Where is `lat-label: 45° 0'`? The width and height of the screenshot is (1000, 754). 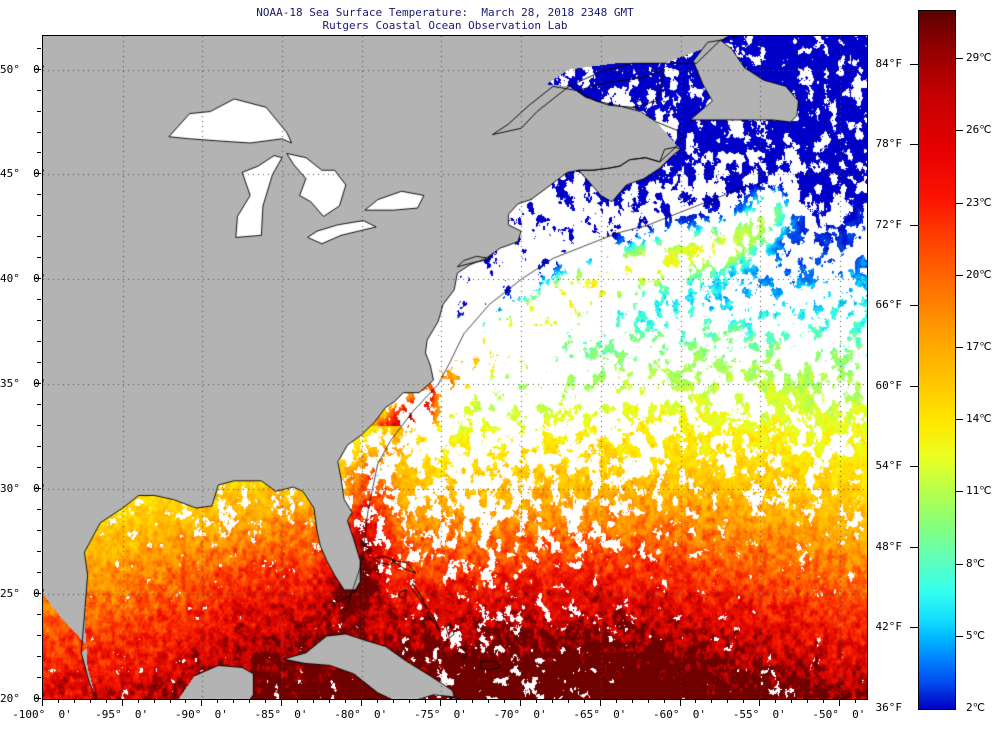 lat-label: 45° 0' is located at coordinates (23, 174).